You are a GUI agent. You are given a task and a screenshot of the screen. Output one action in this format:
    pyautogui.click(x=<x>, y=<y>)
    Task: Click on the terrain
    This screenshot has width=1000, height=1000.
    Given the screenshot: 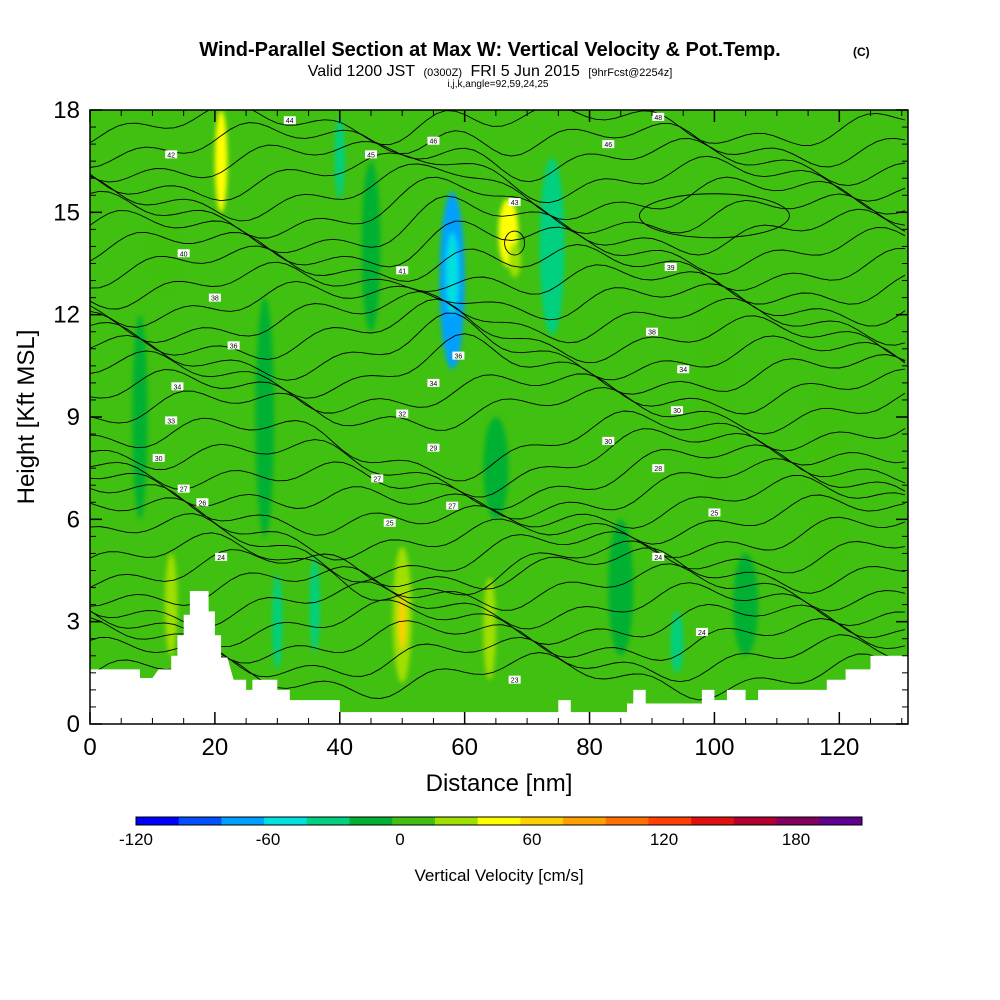 What is the action you would take?
    pyautogui.click(x=499, y=657)
    